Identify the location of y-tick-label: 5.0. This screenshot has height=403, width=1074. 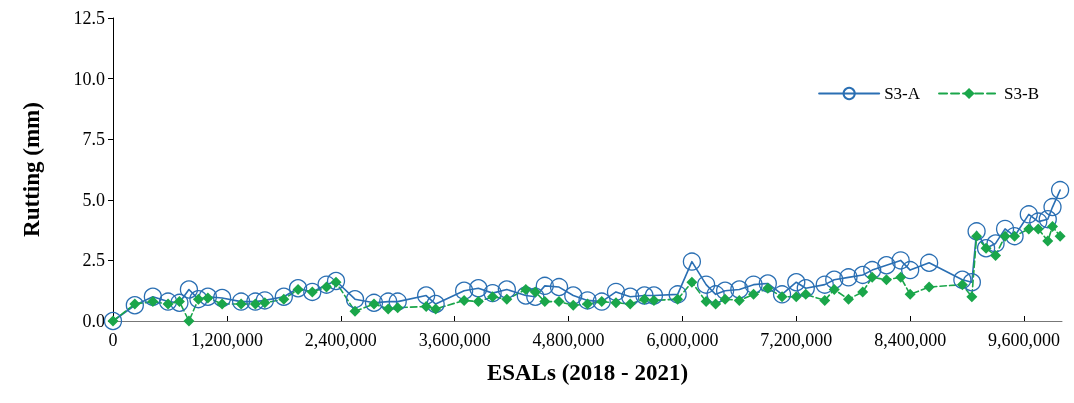
(93, 199).